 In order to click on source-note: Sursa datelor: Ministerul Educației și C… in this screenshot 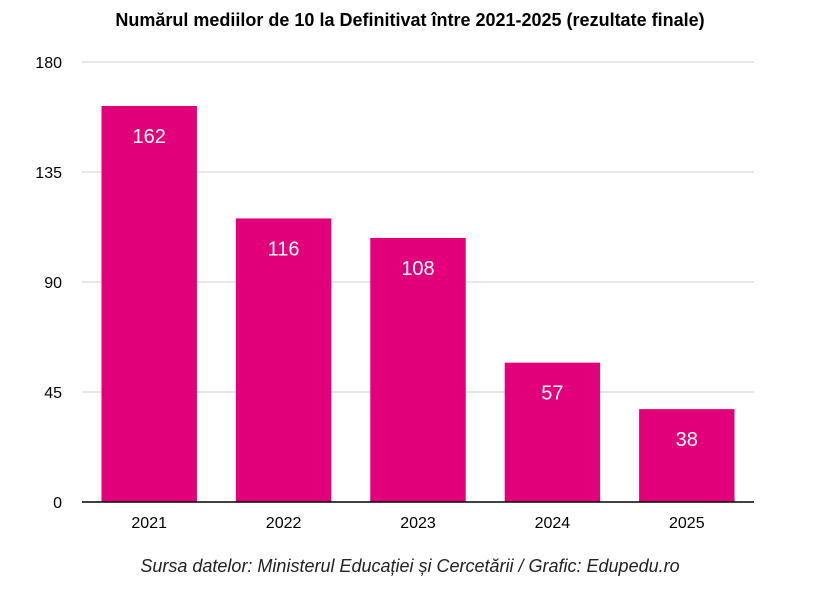, I will do `click(410, 566)`.